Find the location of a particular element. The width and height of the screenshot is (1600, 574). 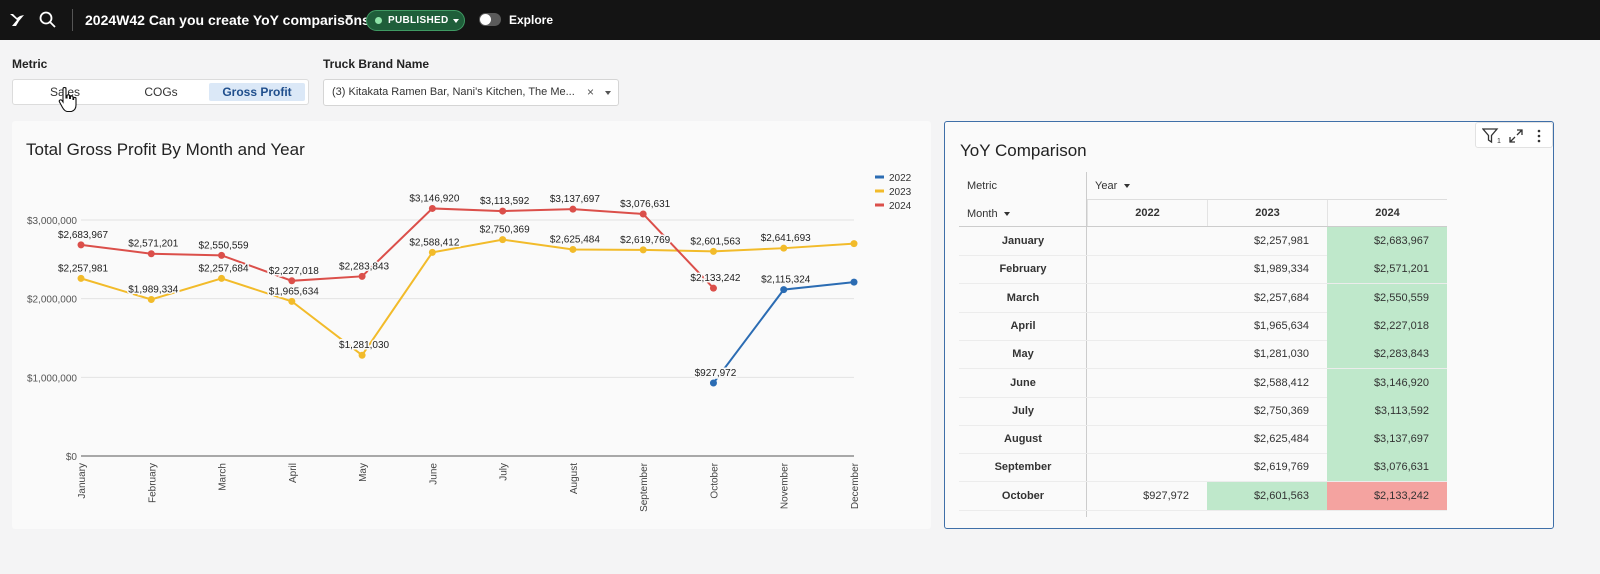

status-badge-label: PUBLISHED is located at coordinates (418, 20).